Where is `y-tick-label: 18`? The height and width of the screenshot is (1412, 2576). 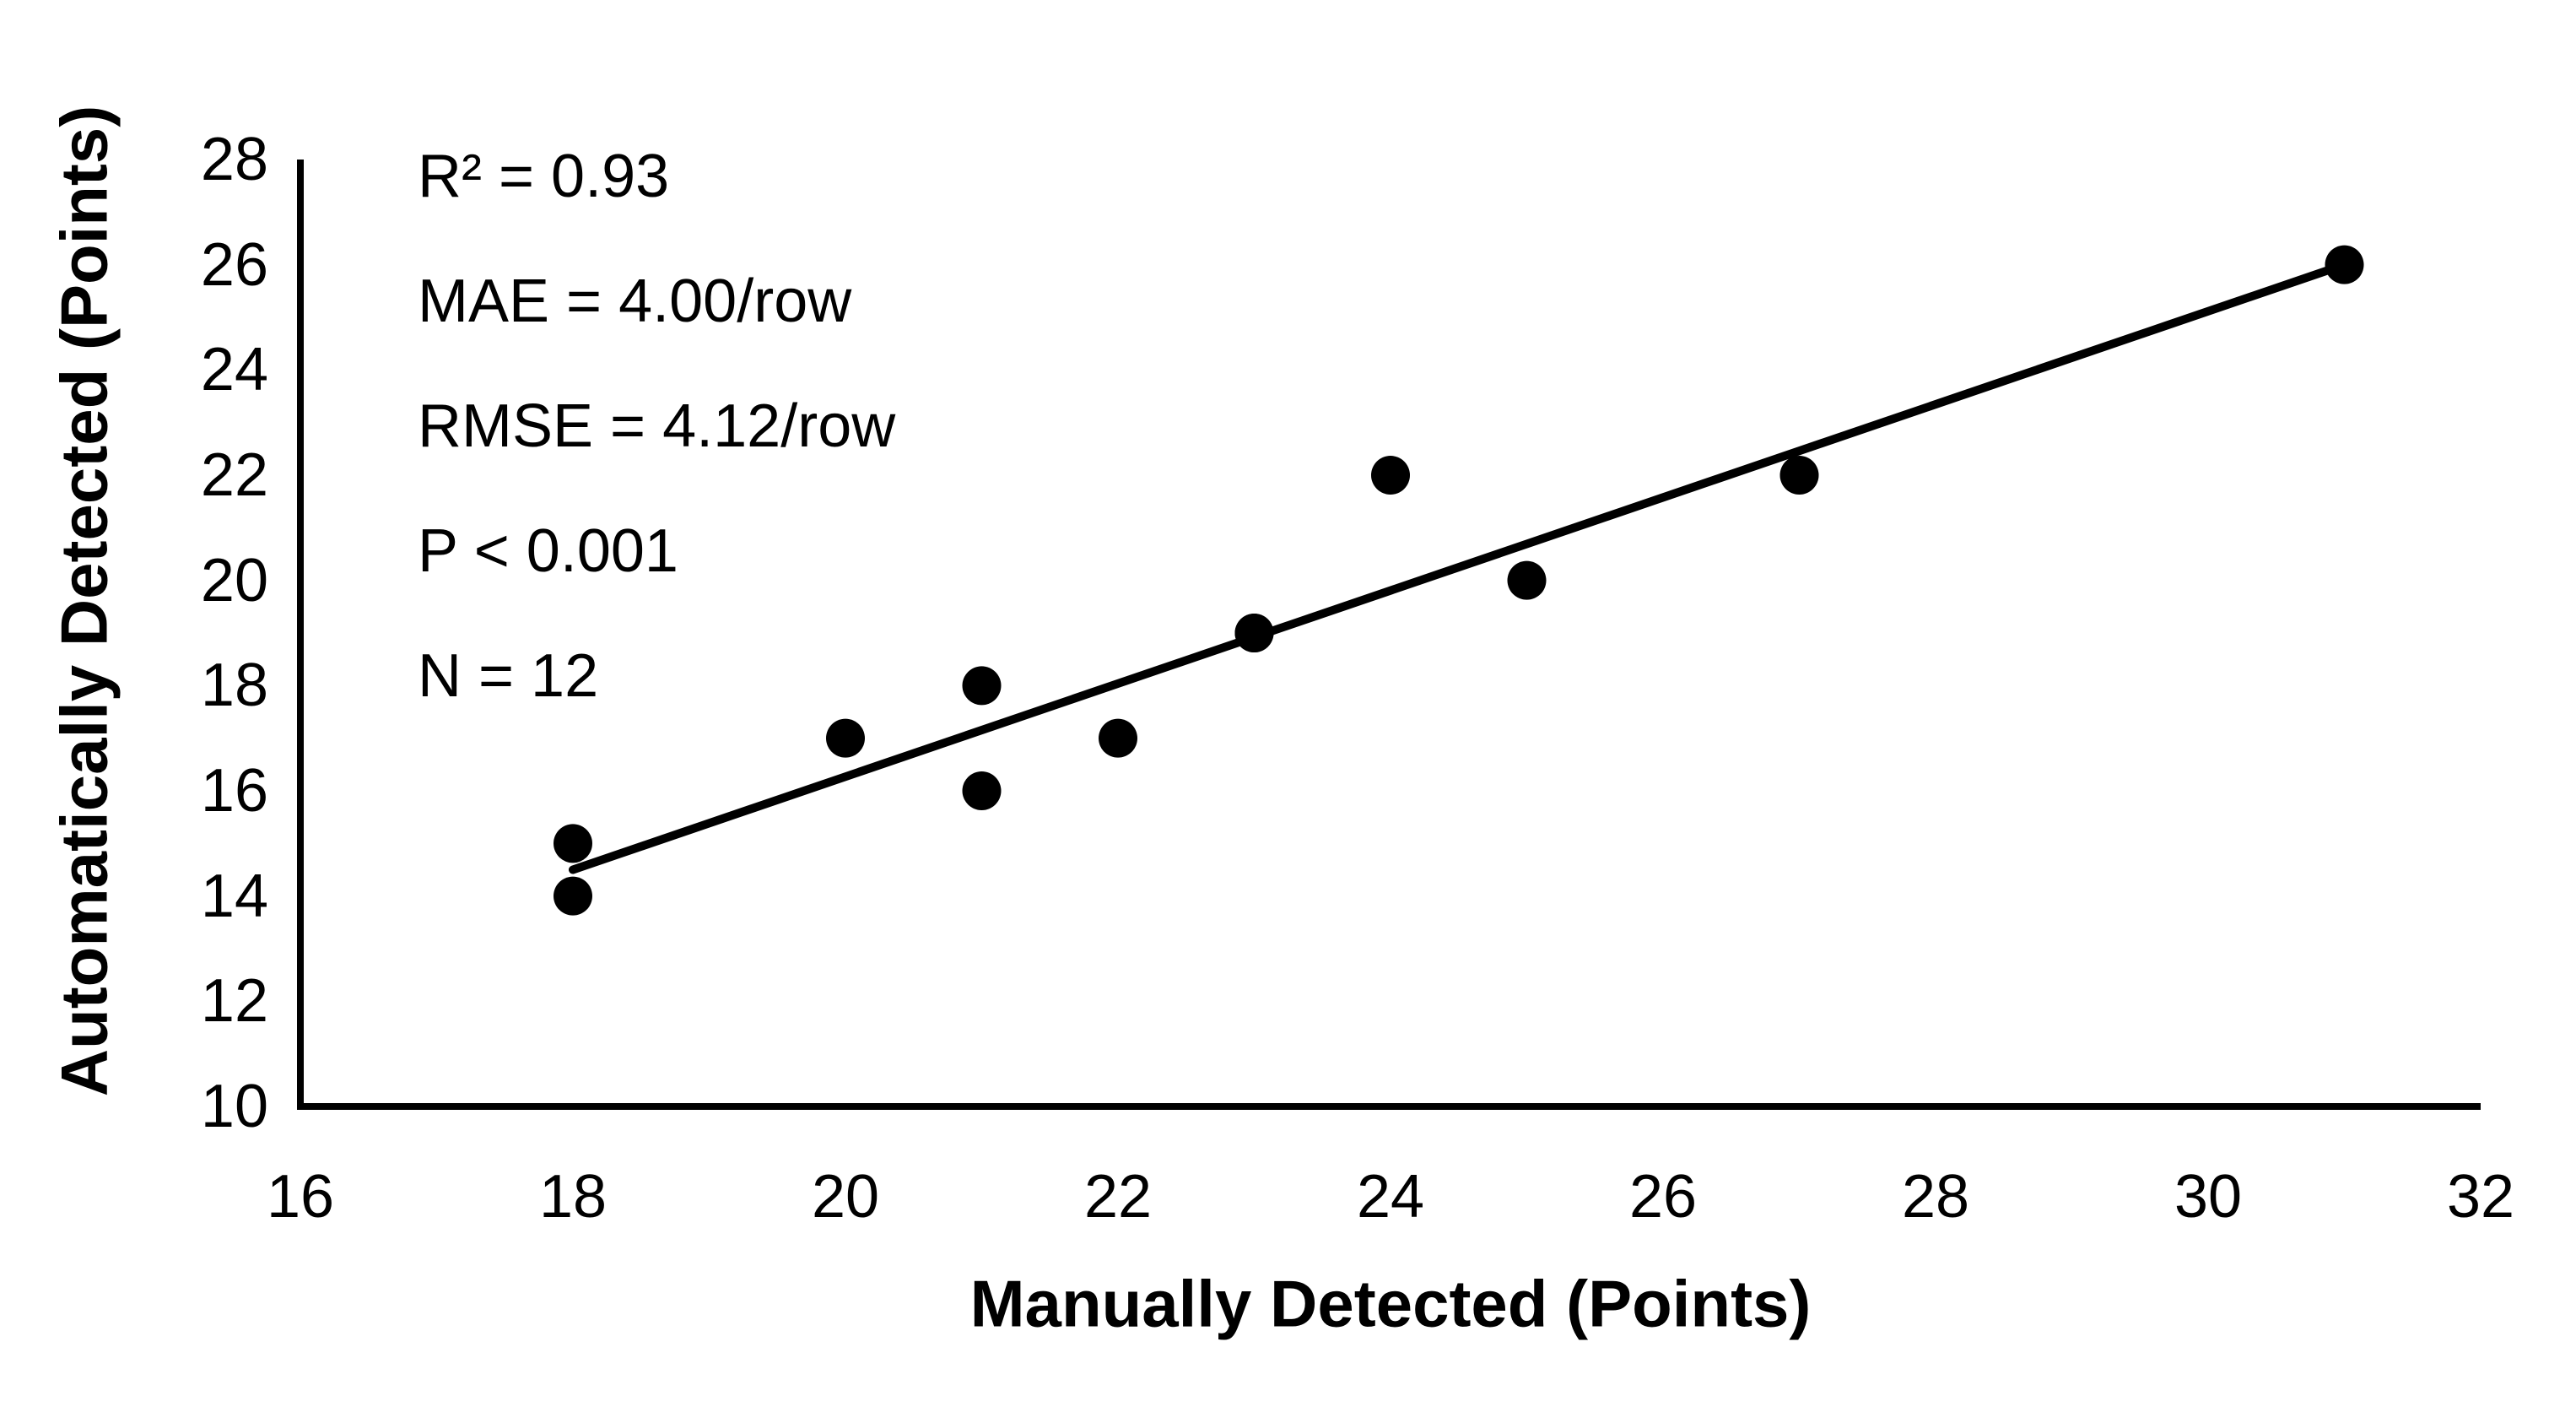 y-tick-label: 18 is located at coordinates (234, 686).